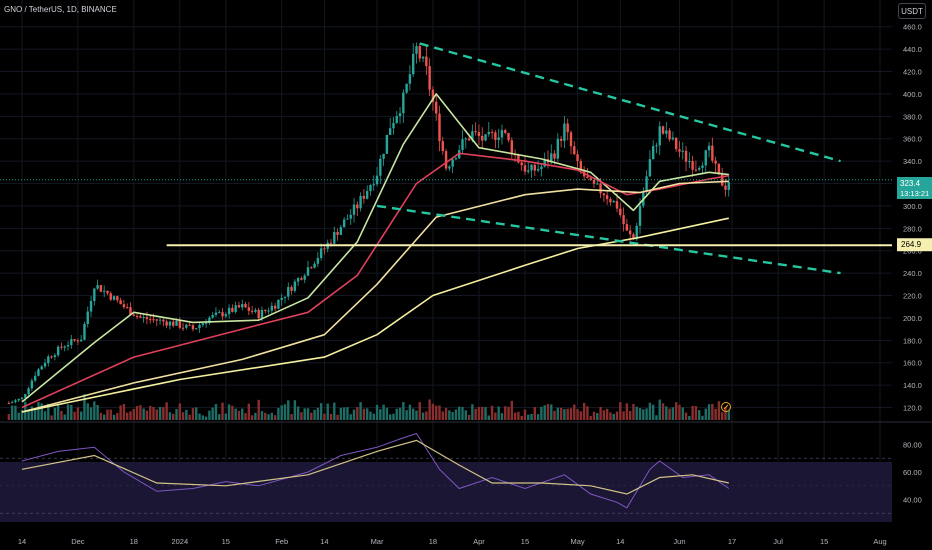 The height and width of the screenshot is (550, 932). What do you see at coordinates (375, 467) in the screenshot?
I see `rsi-ma-line` at bounding box center [375, 467].